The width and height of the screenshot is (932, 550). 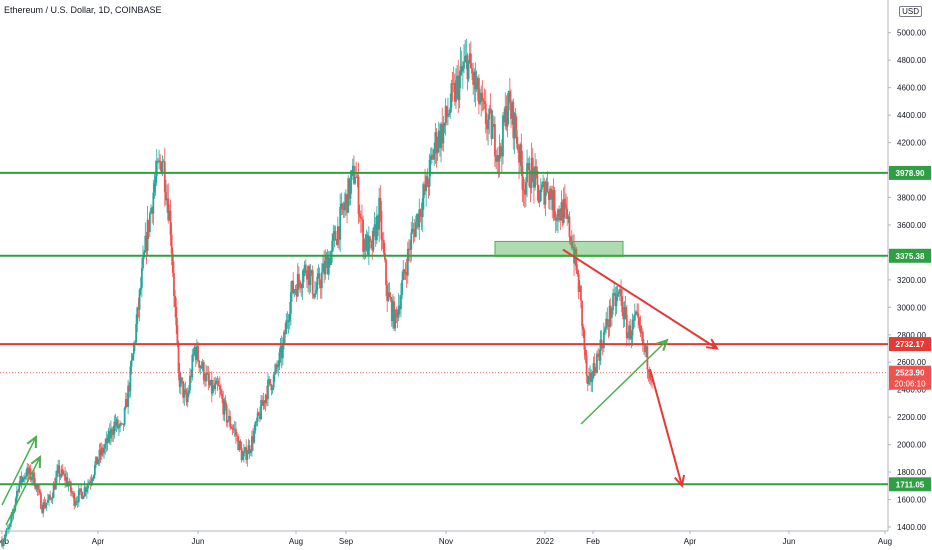 I want to click on price-tick-label: 1800.00, so click(x=911, y=472).